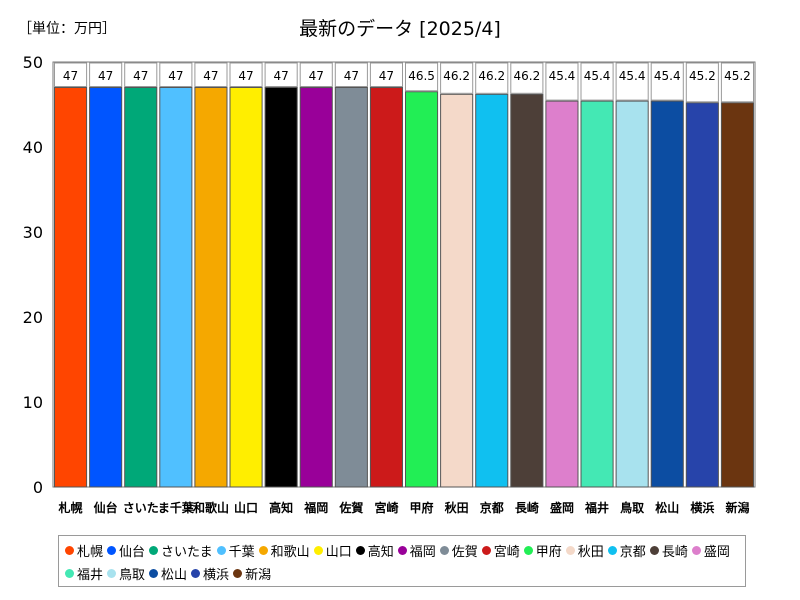 This screenshot has height=600, width=800. Describe the element at coordinates (258, 575) in the screenshot. I see `legend-label: 新潟` at that location.